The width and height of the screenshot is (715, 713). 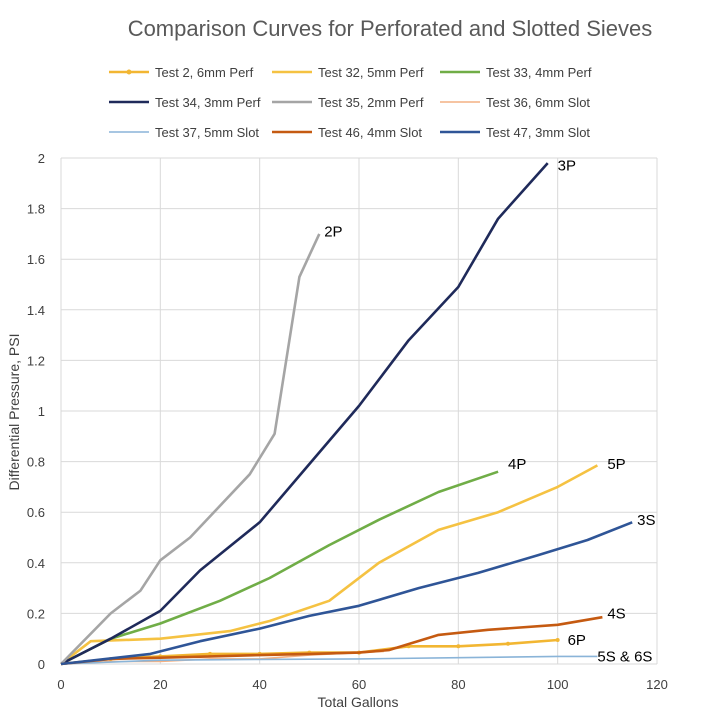 What do you see at coordinates (160, 684) in the screenshot?
I see `x-tick-label: 20` at bounding box center [160, 684].